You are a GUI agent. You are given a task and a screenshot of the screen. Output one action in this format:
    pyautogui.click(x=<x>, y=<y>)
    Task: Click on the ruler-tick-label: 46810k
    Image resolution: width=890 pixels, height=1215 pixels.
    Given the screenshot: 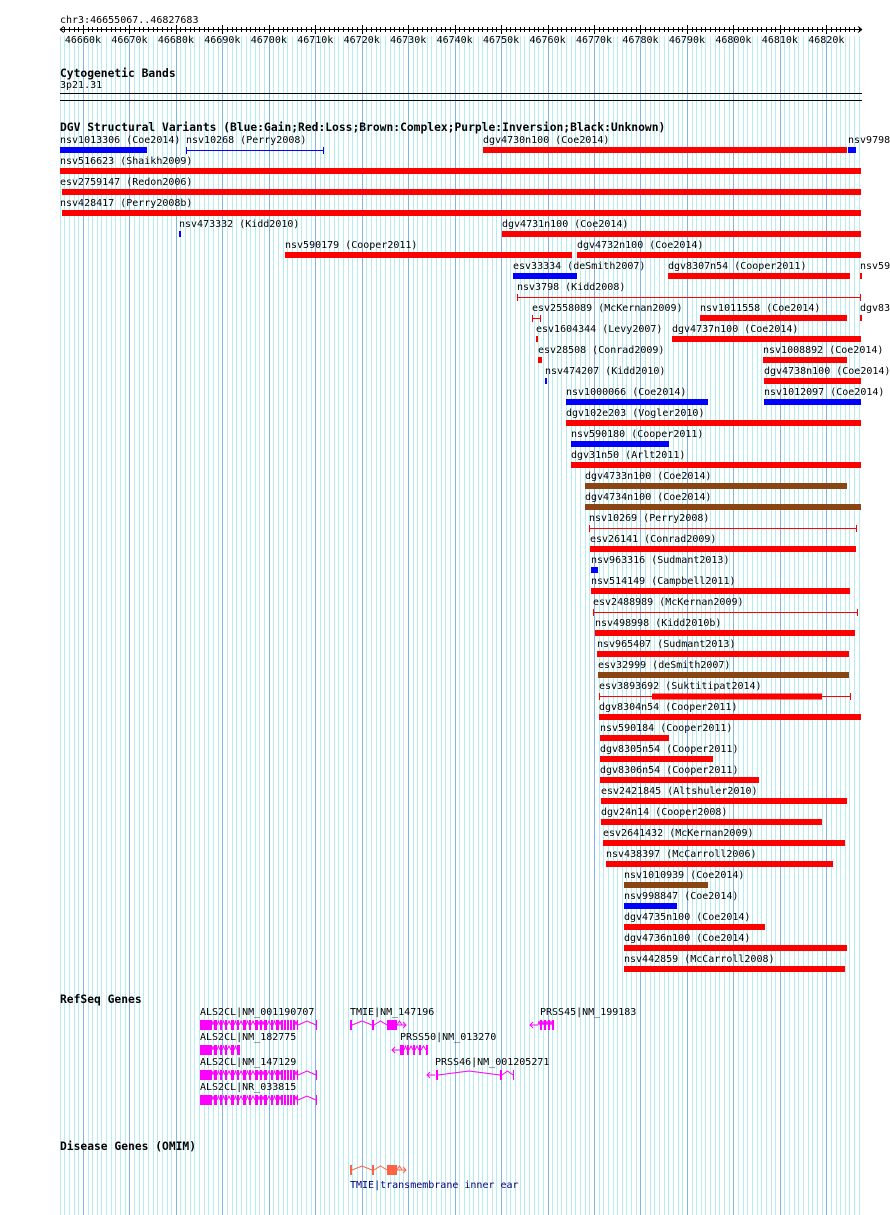 What is the action you would take?
    pyautogui.click(x=779, y=40)
    